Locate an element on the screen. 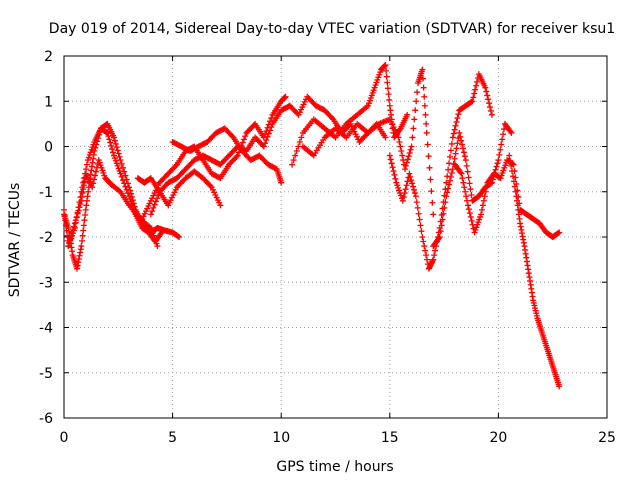 Image resolution: width=640 pixels, height=480 pixels. x-tick-label: 25 is located at coordinates (607, 438).